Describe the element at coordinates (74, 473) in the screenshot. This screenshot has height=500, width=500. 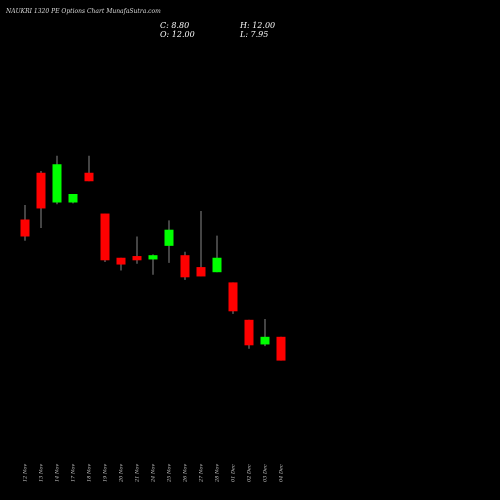
I see `x-tick-label: 17 Nov` at that location.